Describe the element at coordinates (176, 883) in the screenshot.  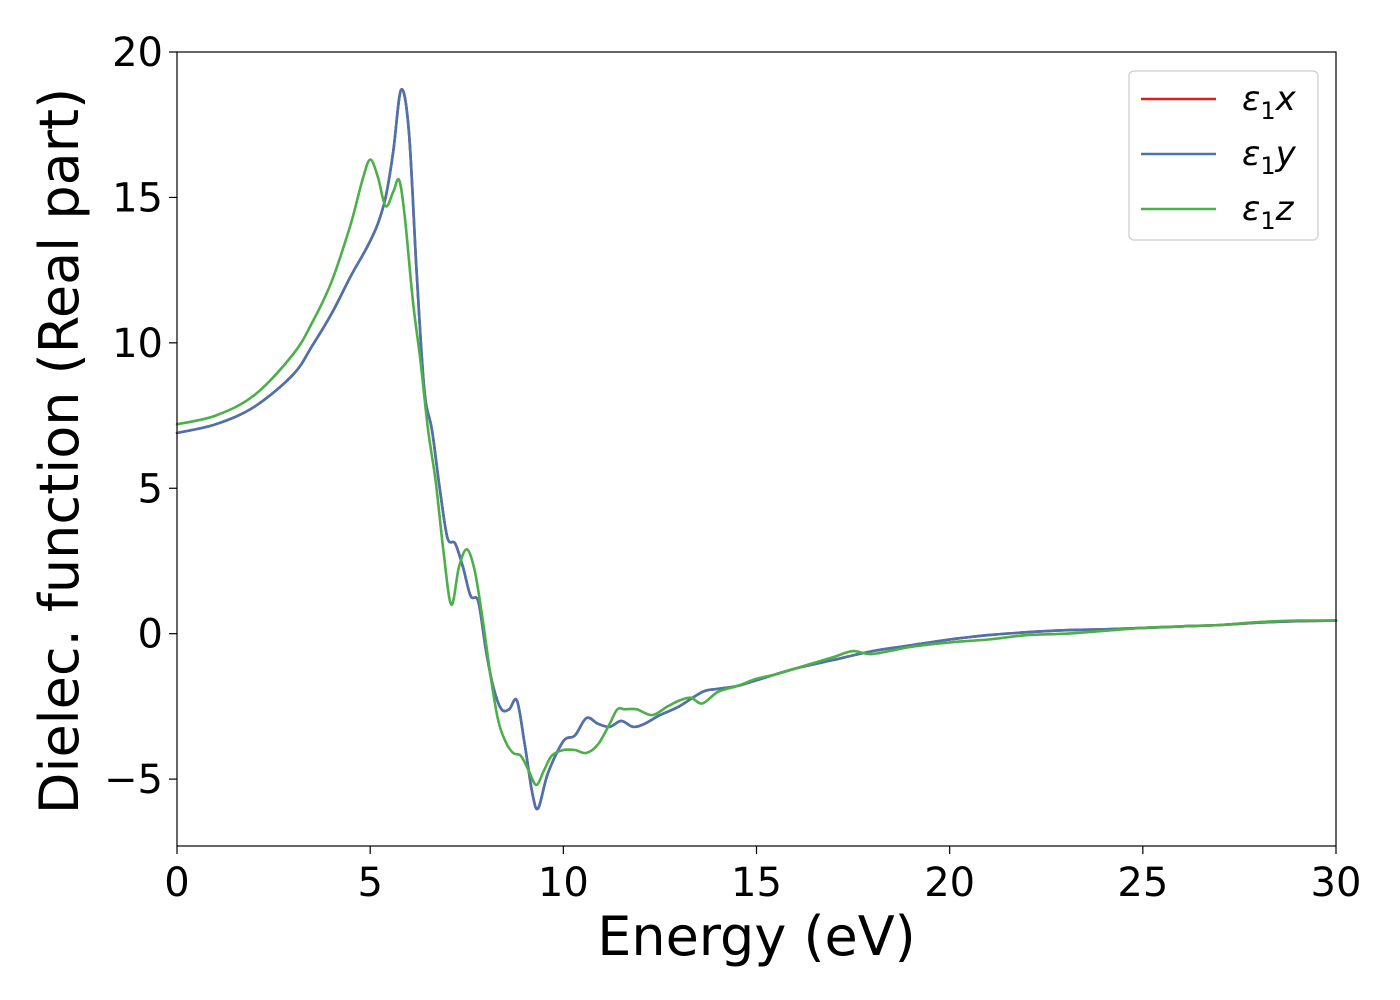
I see `x-tick-label: 0` at that location.